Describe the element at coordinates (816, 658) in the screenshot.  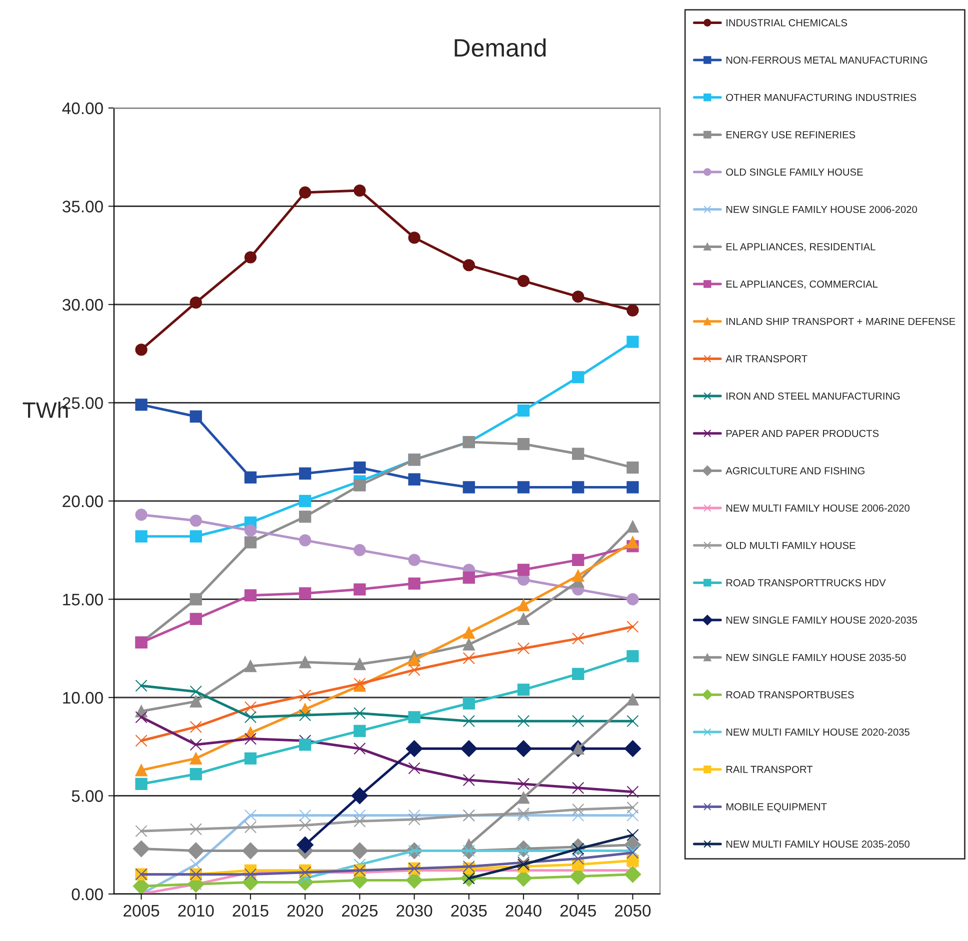
I see `legend-label: NEW SINGLE FAMILY HOUSE 2035-50` at that location.